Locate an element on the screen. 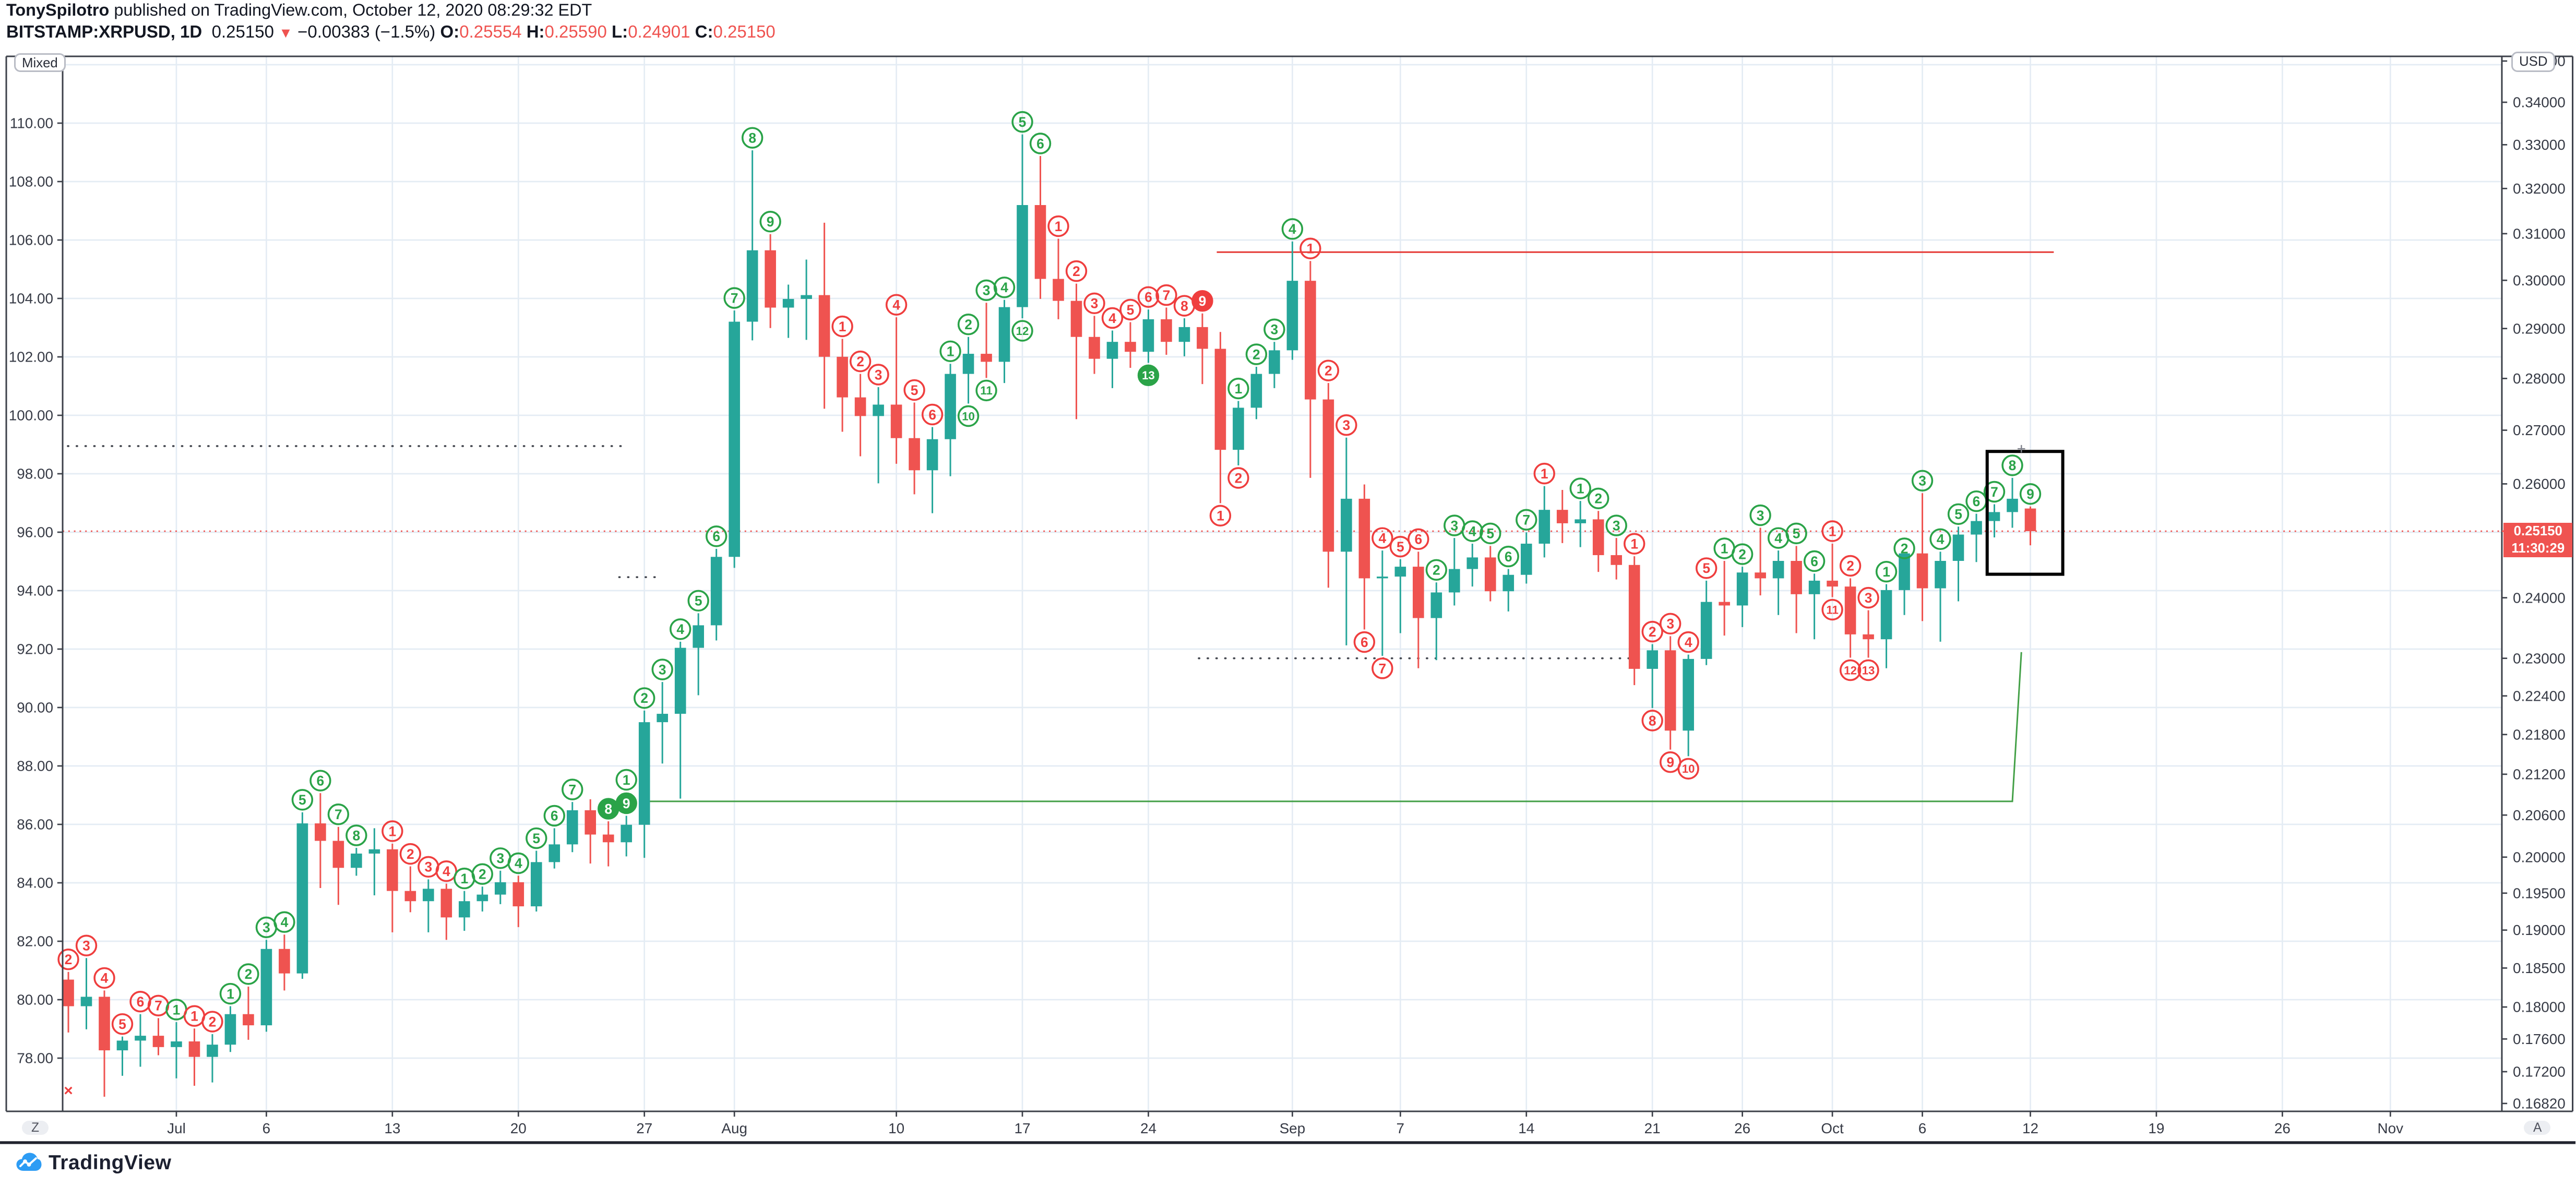 The width and height of the screenshot is (2576, 1187). svg-text: 0.16820 is located at coordinates (2540, 1103).